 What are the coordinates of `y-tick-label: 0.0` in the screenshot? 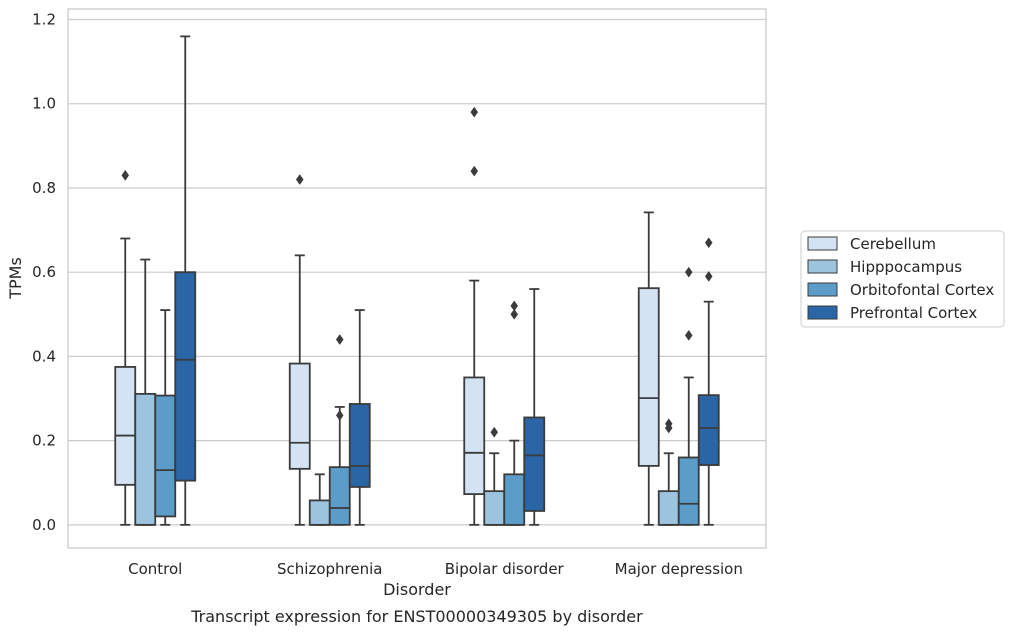 It's located at (44, 525).